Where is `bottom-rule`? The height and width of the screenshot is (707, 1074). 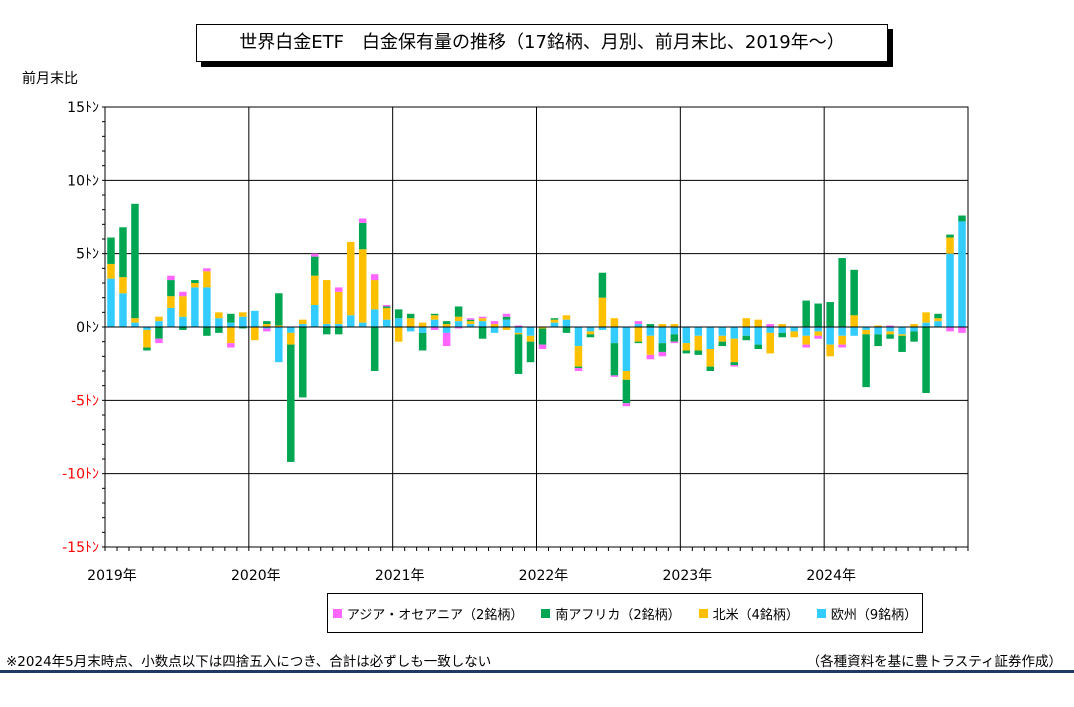
bottom-rule is located at coordinates (537, 671).